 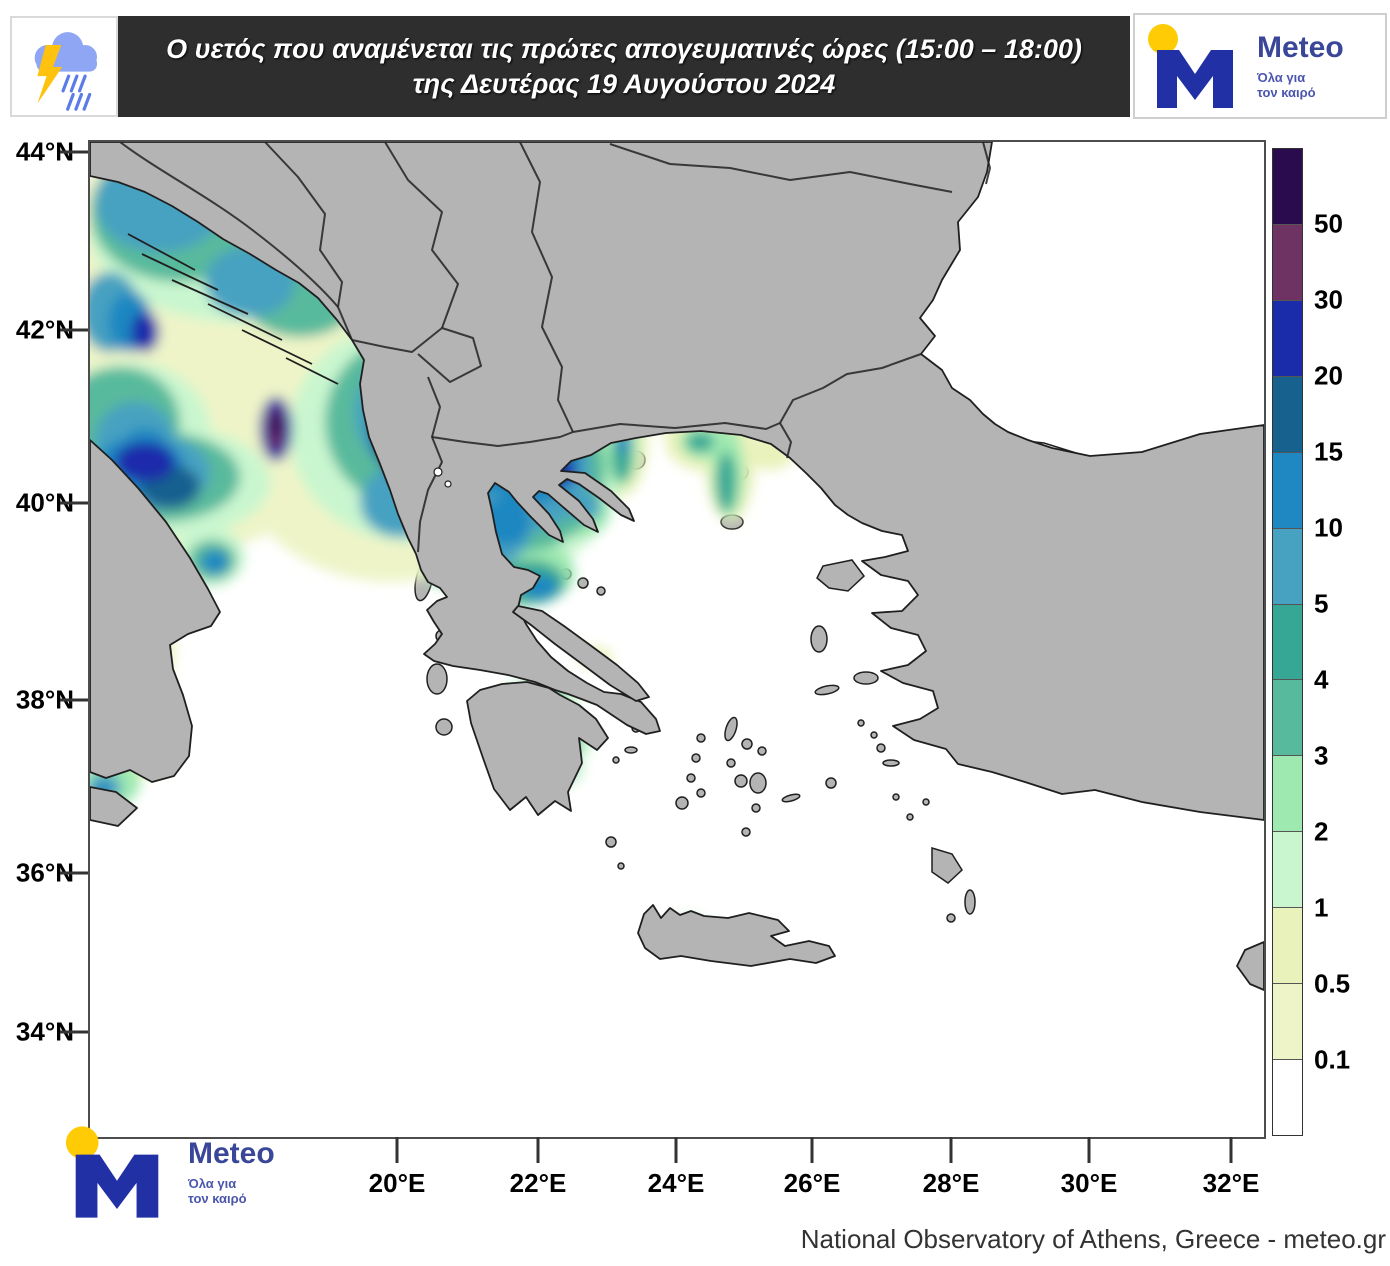 I want to click on colorbar-label: 2, so click(x=1321, y=831).